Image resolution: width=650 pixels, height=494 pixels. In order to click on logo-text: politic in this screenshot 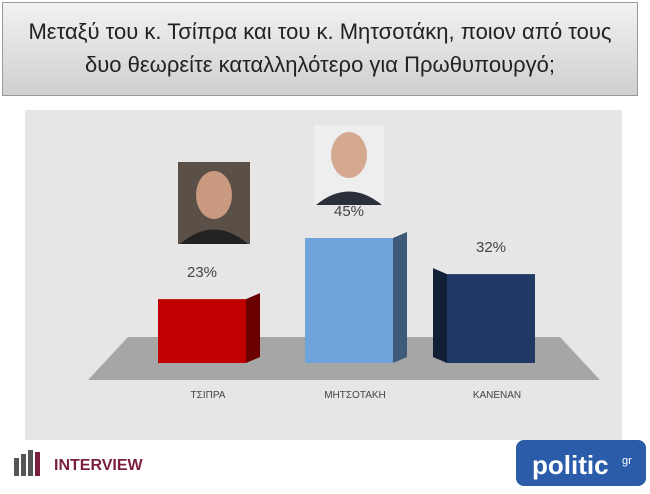, I will do `click(570, 465)`.